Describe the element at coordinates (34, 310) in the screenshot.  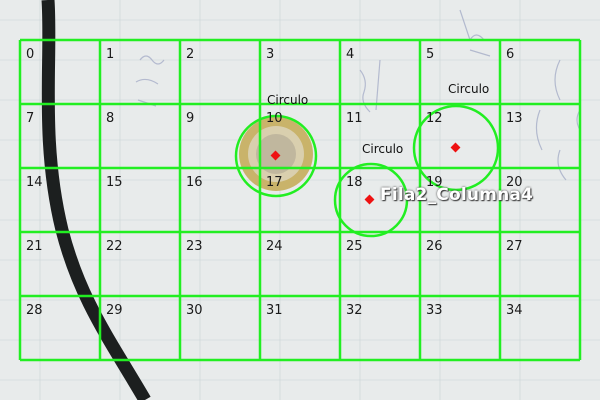
I see `grid-cell-number: 28` at that location.